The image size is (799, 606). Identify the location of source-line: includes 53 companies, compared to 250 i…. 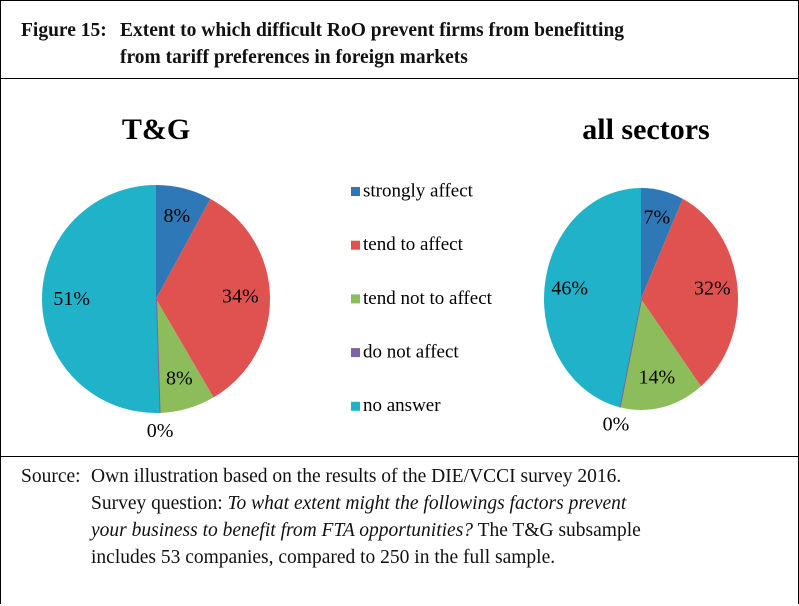
(323, 558).